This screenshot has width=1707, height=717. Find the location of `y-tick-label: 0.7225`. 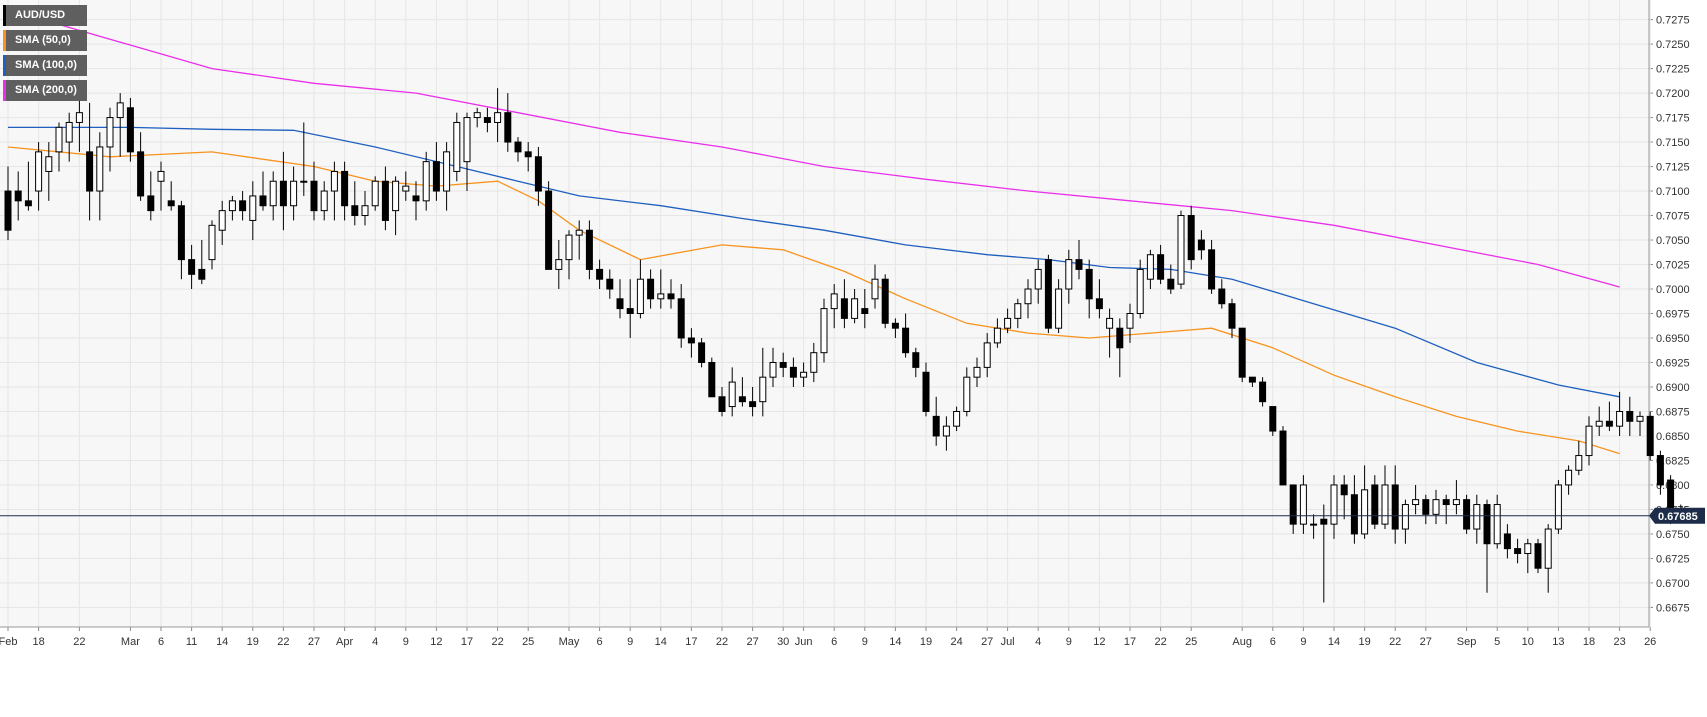

y-tick-label: 0.7225 is located at coordinates (1673, 70).